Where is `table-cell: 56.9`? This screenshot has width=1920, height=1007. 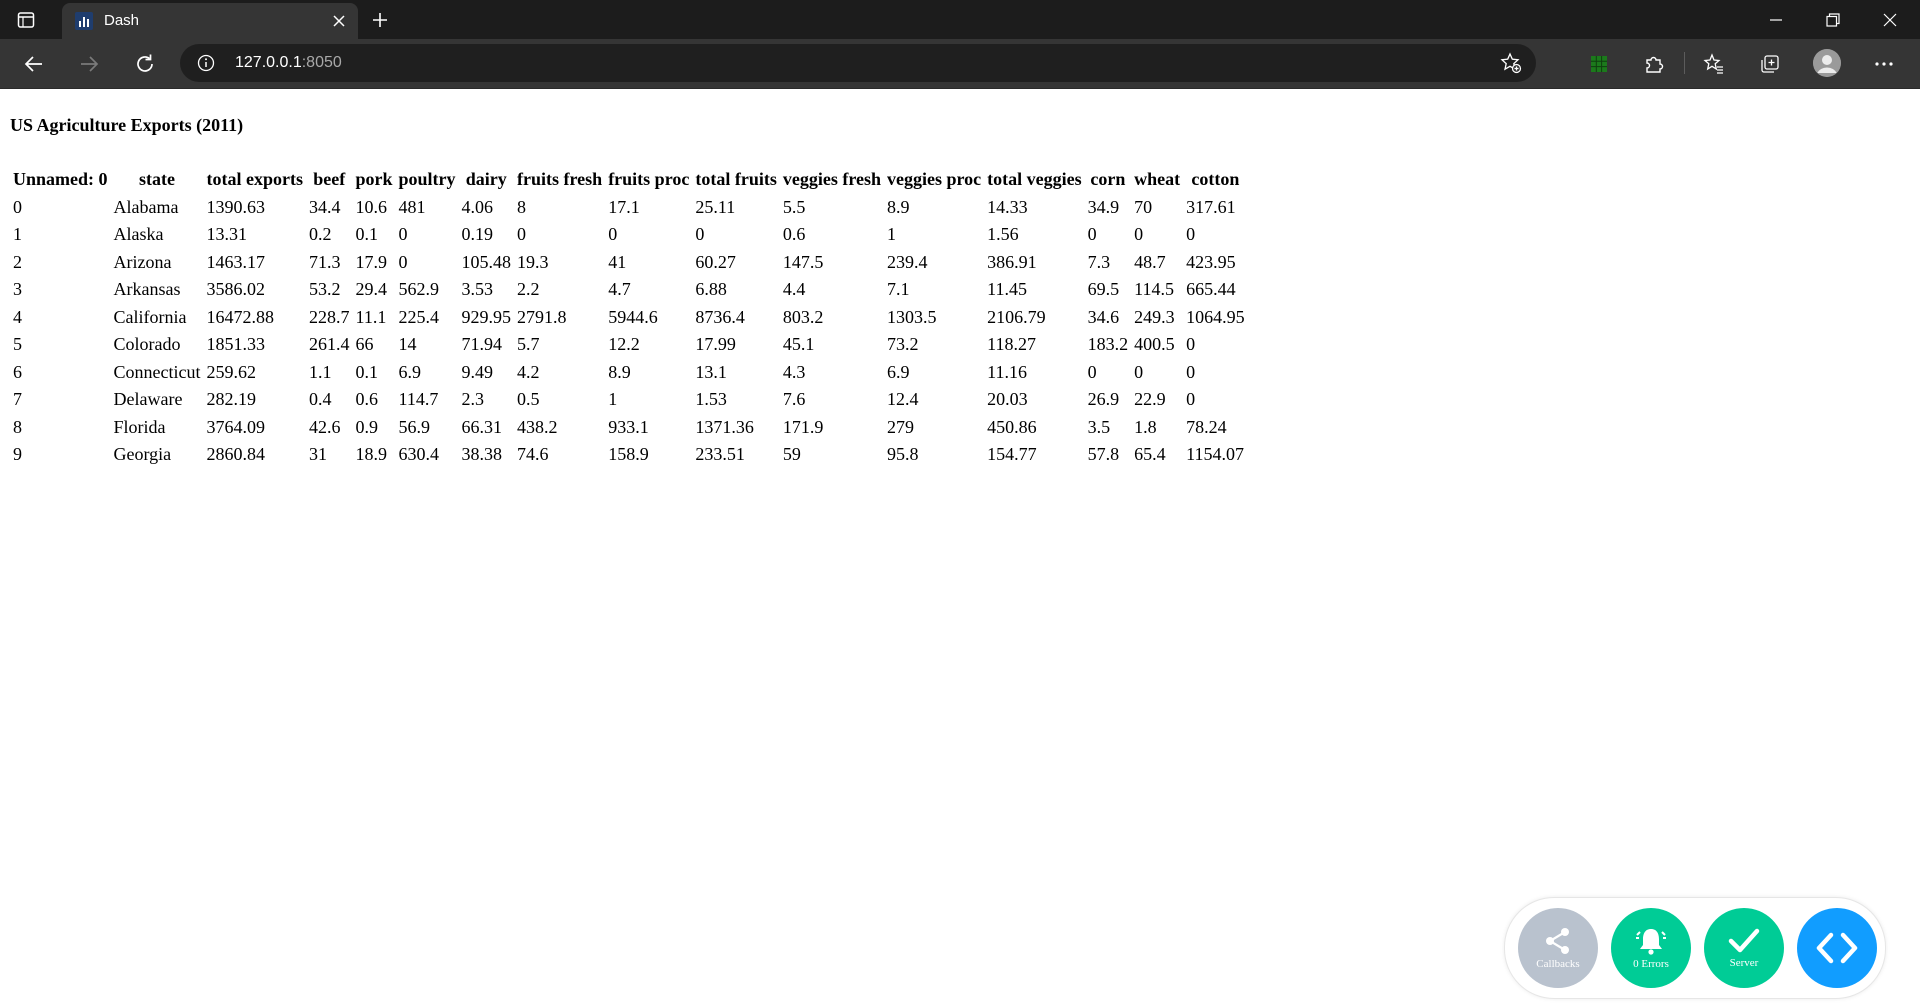 table-cell: 56.9 is located at coordinates (414, 426).